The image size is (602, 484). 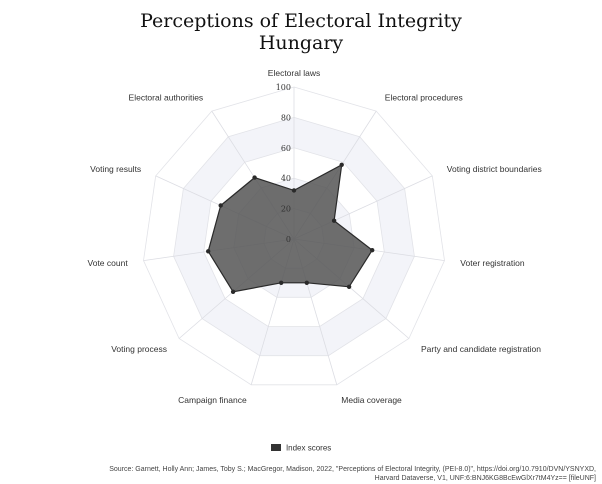 I want to click on category-label-7: Voting process, so click(x=139, y=349).